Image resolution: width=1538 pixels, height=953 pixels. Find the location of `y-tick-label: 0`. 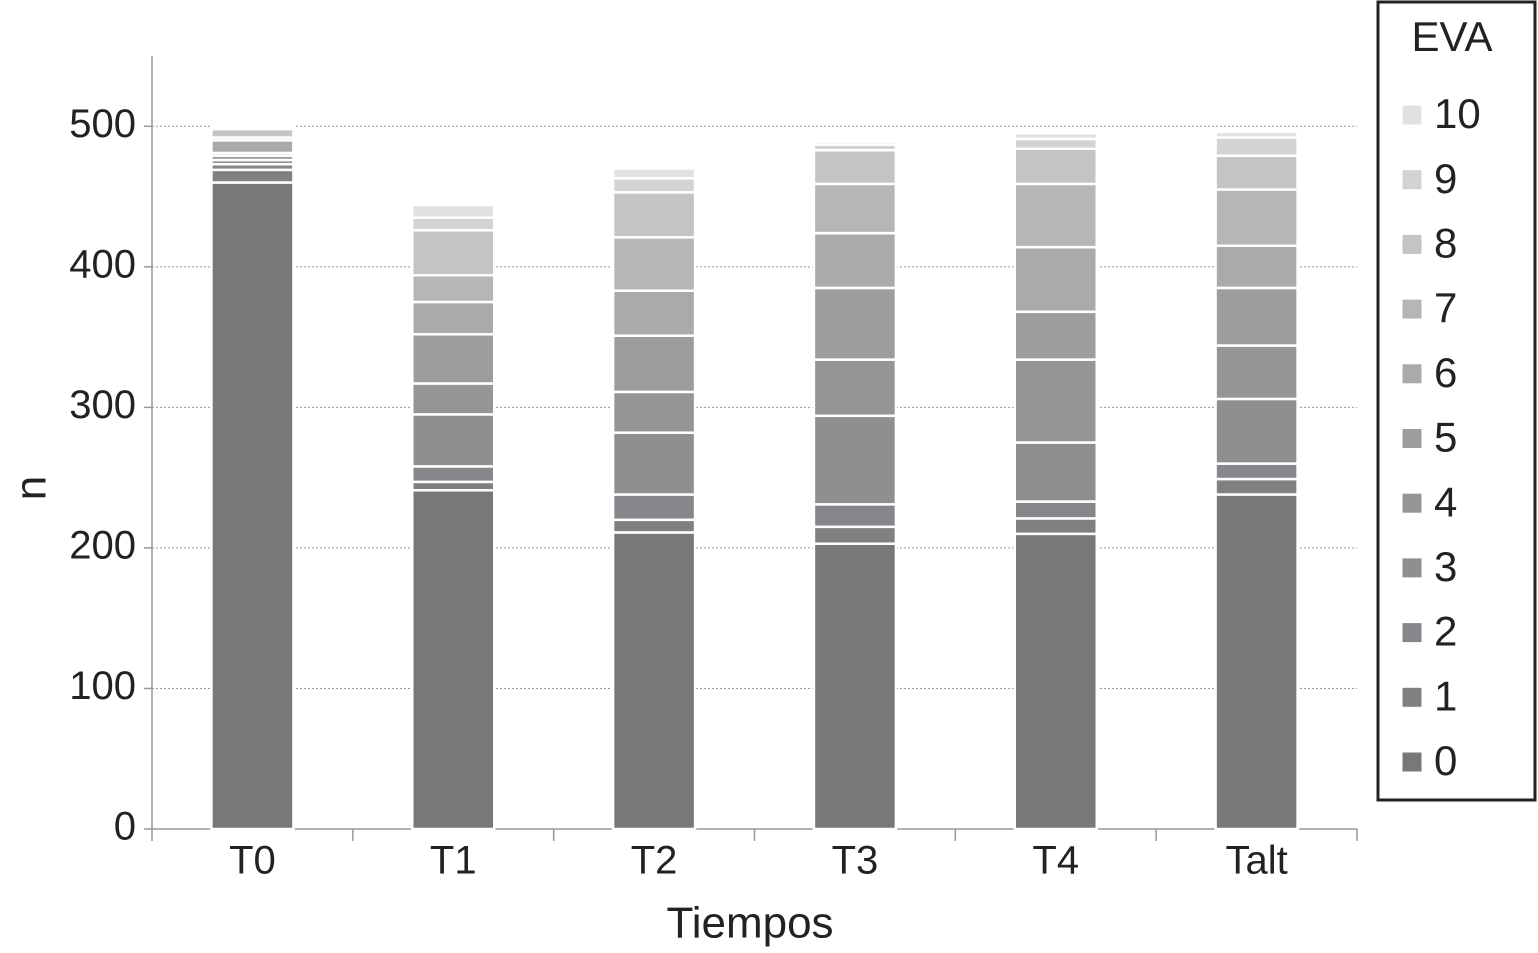

y-tick-label: 0 is located at coordinates (125, 827).